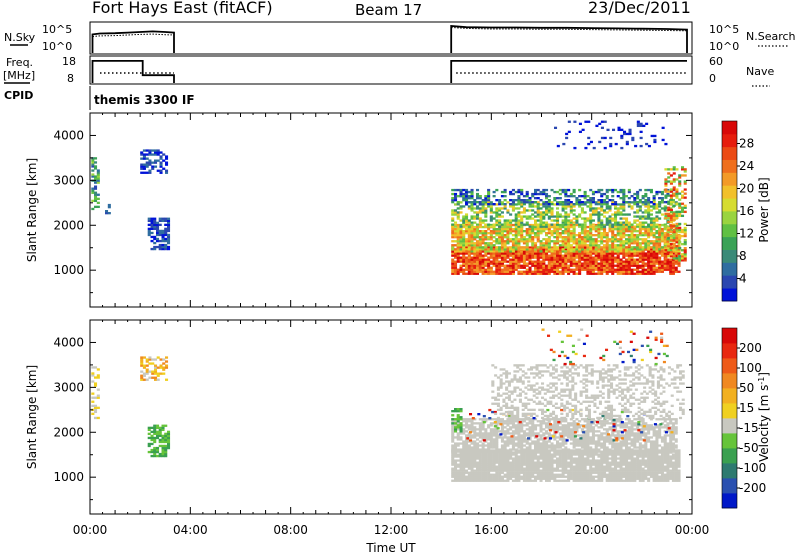 The height and width of the screenshot is (554, 800). I want to click on freq-line, so click(568, 71).